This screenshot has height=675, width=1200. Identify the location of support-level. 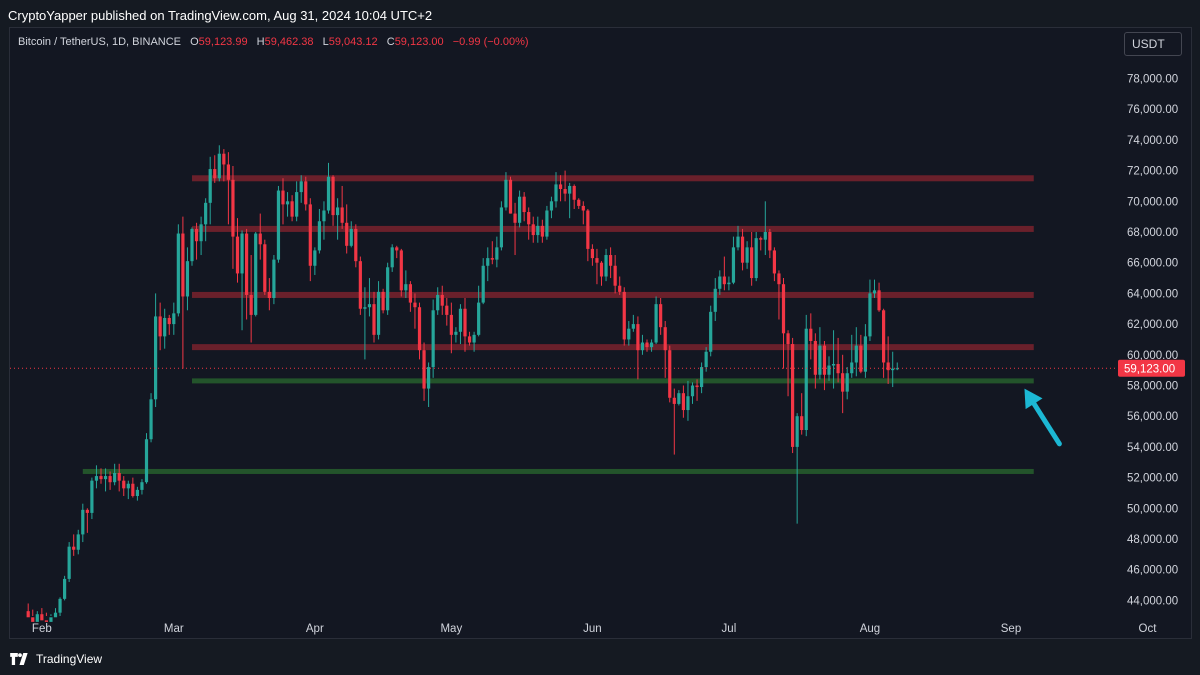
(613, 381).